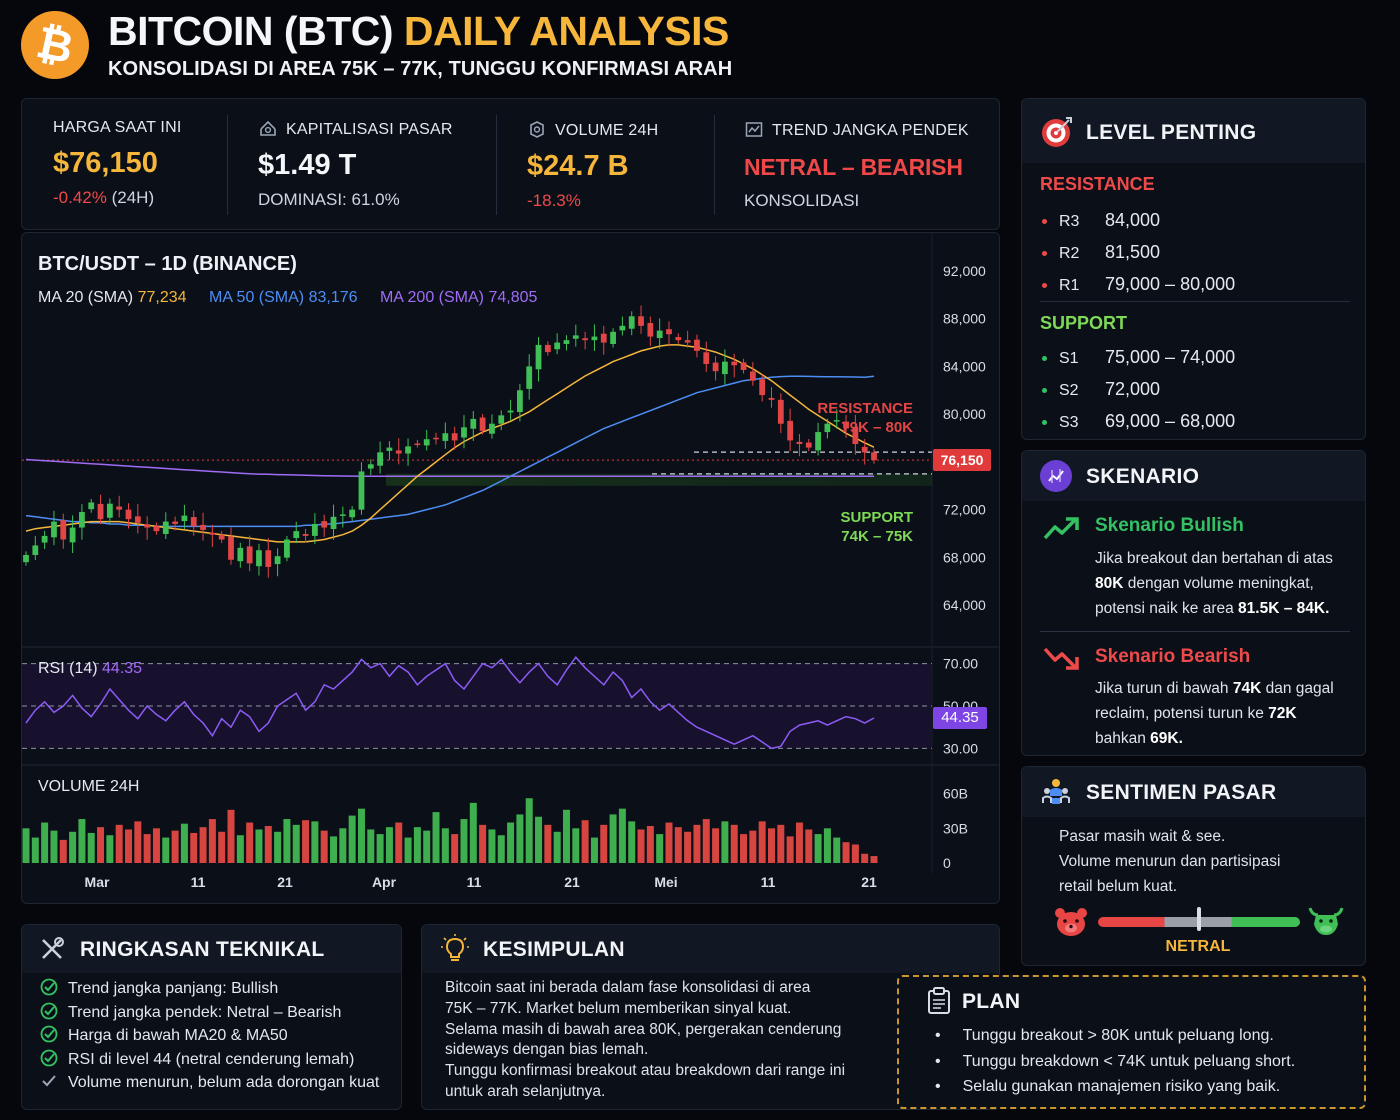  What do you see at coordinates (1282, 713) in the screenshot?
I see `bearish-emph: 72K` at bounding box center [1282, 713].